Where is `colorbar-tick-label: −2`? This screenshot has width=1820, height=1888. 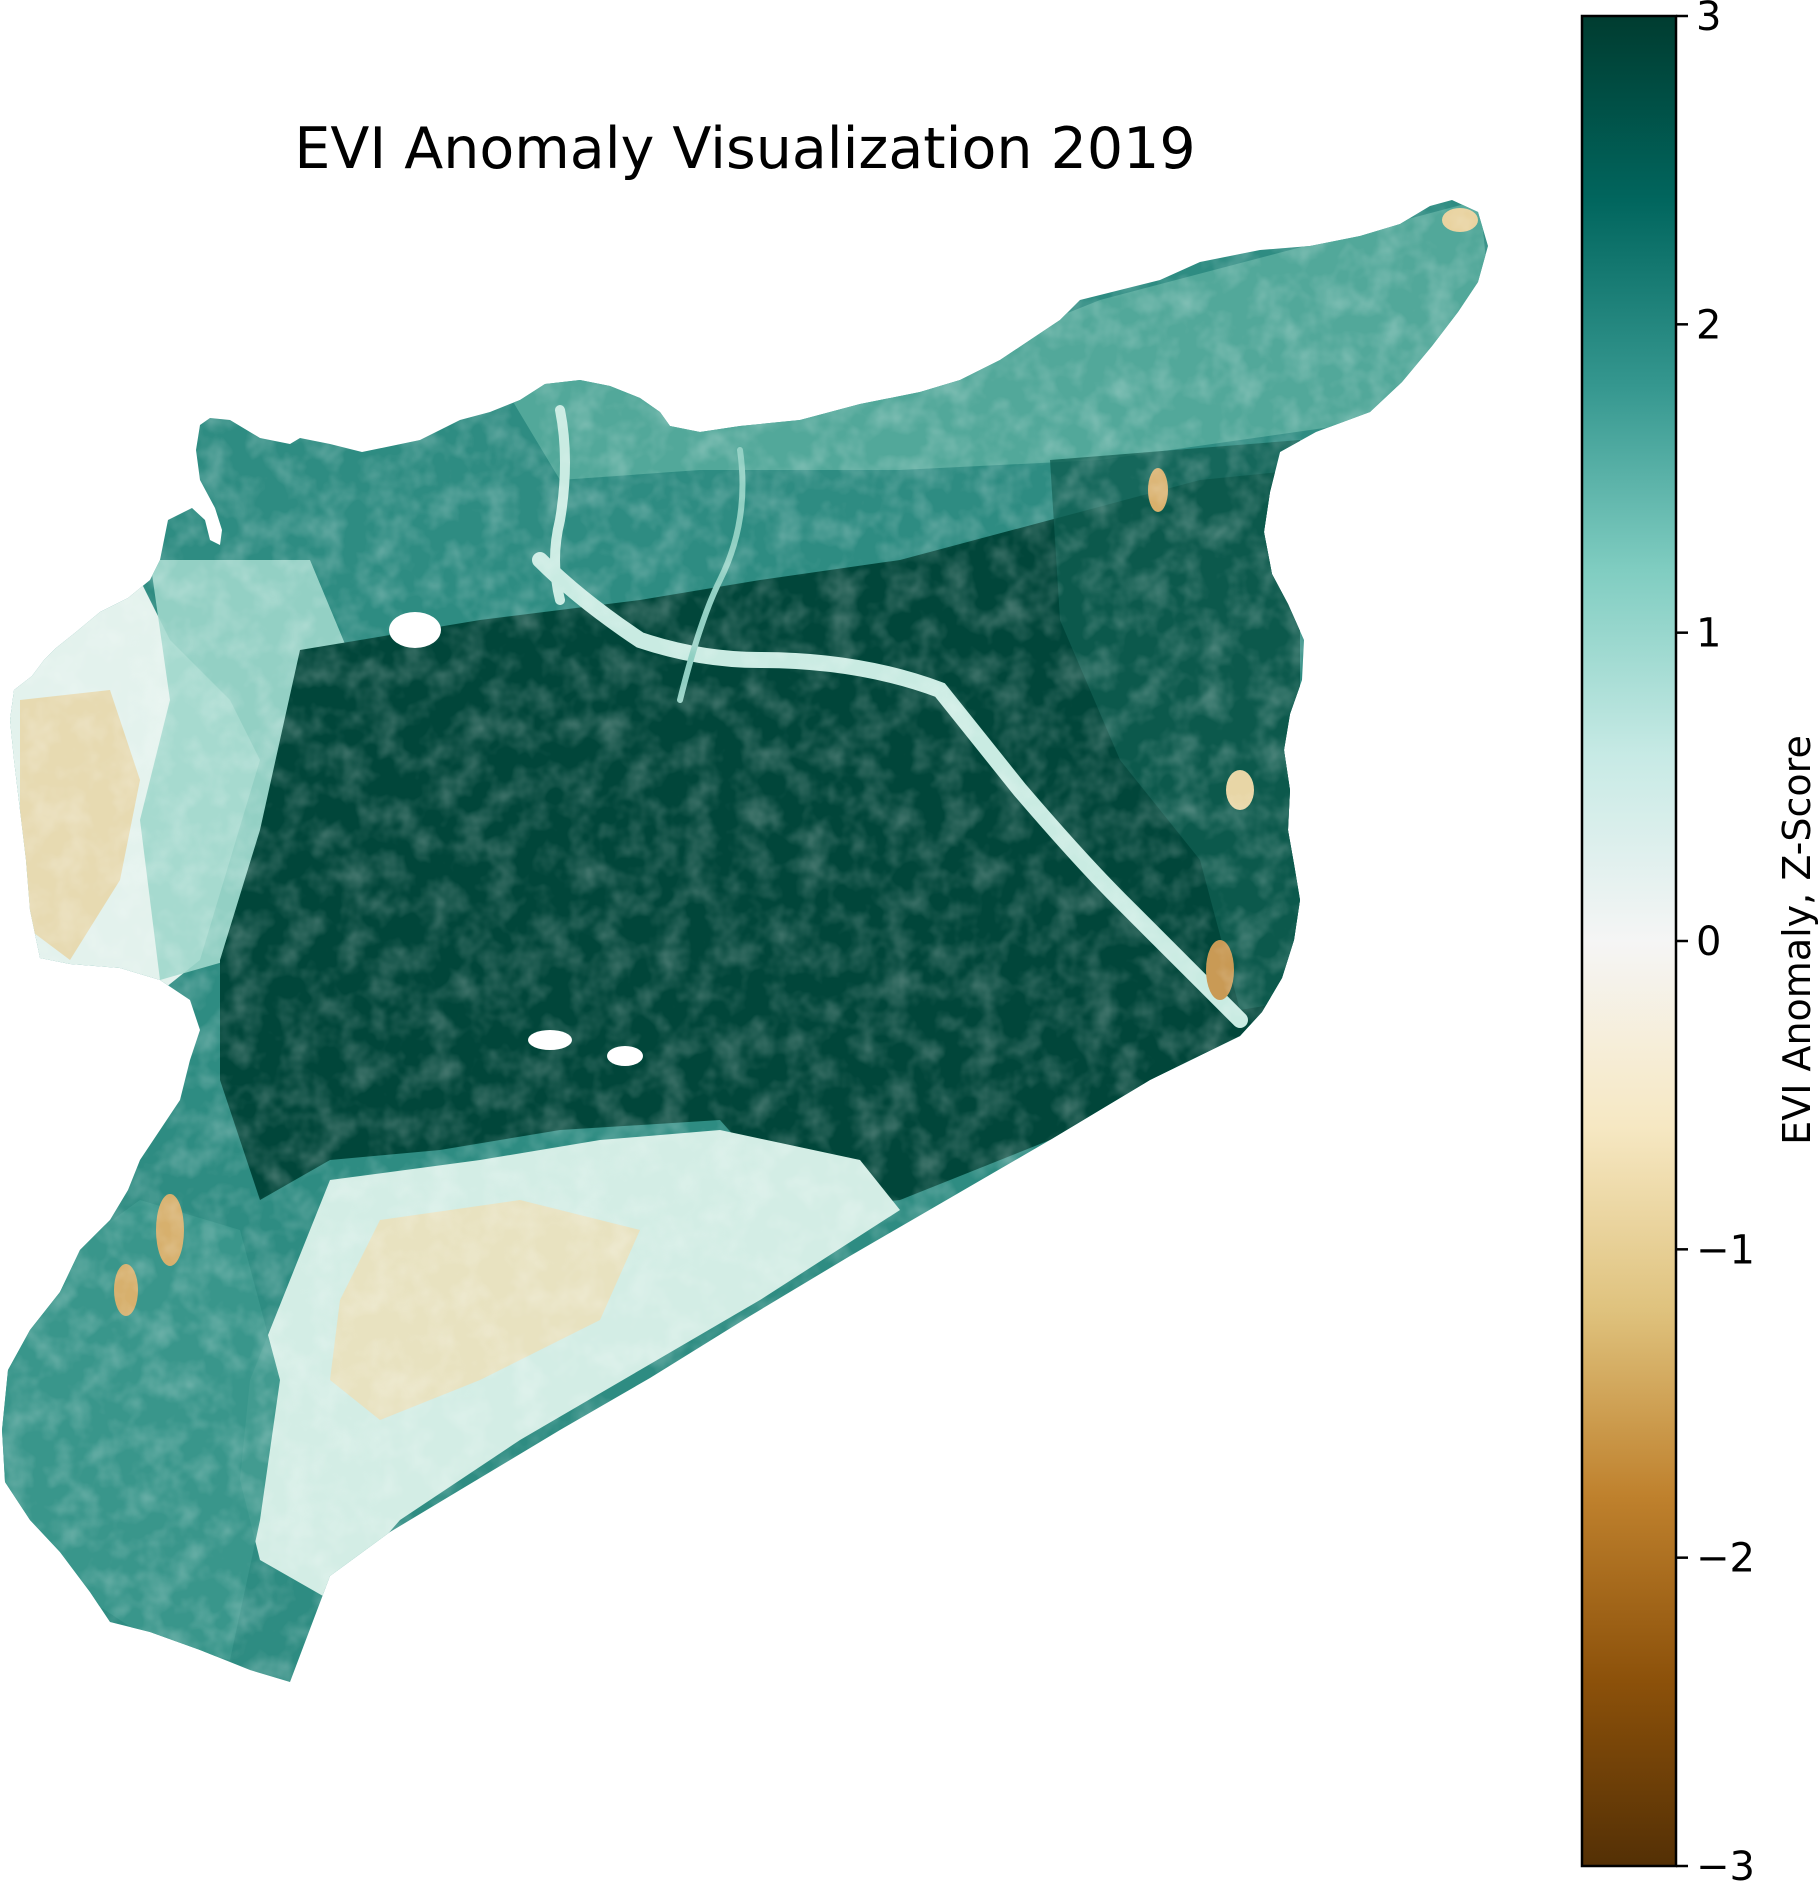
colorbar-tick-label: −2 is located at coordinates (1725, 1559).